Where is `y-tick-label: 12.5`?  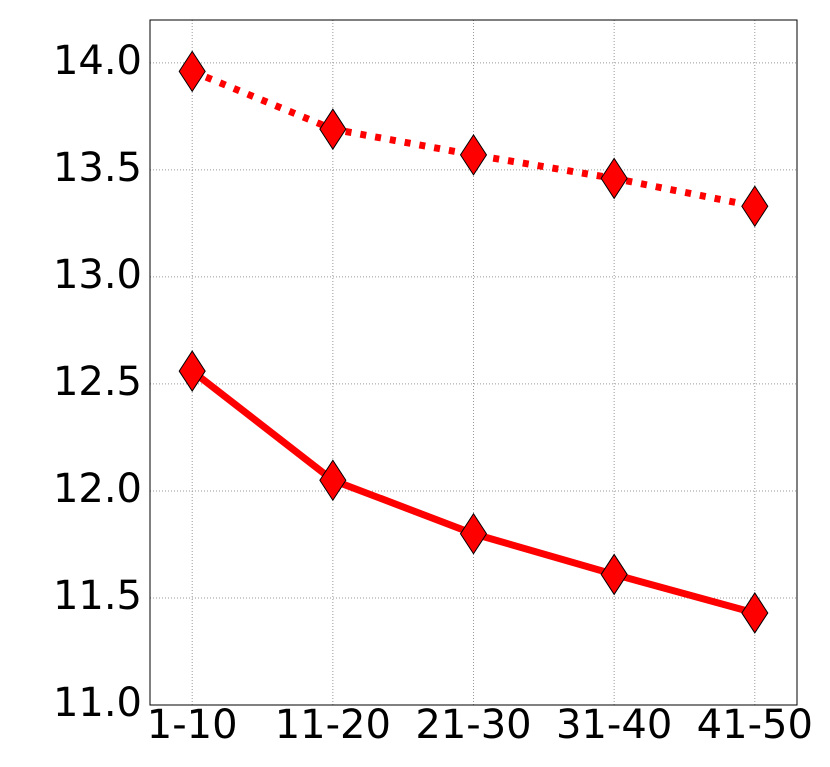
y-tick-label: 12.5 is located at coordinates (97, 382).